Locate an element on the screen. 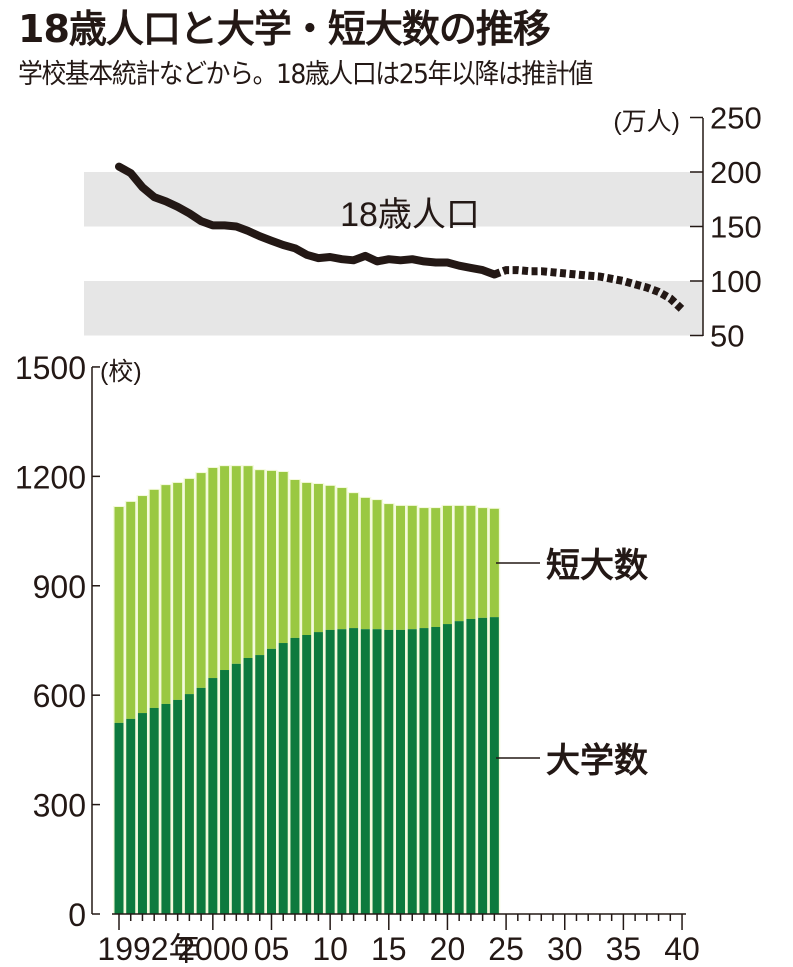  bar-x-tick-label: 05 is located at coordinates (272, 949).